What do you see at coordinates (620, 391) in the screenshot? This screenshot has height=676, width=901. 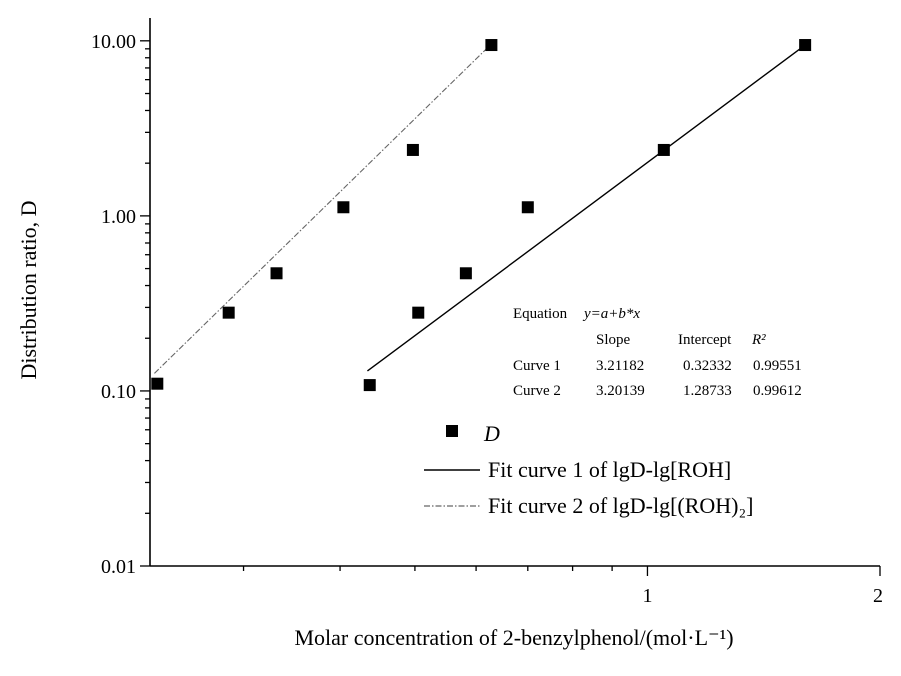 I see `fit-table-cell: 3.20139` at bounding box center [620, 391].